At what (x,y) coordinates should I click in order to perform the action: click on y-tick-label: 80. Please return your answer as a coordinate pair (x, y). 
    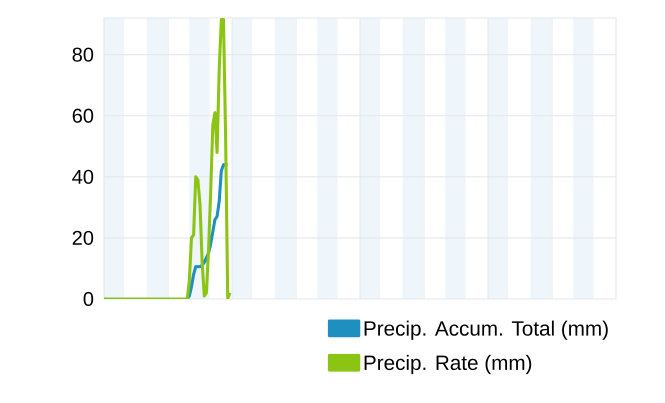
    Looking at the image, I should click on (83, 55).